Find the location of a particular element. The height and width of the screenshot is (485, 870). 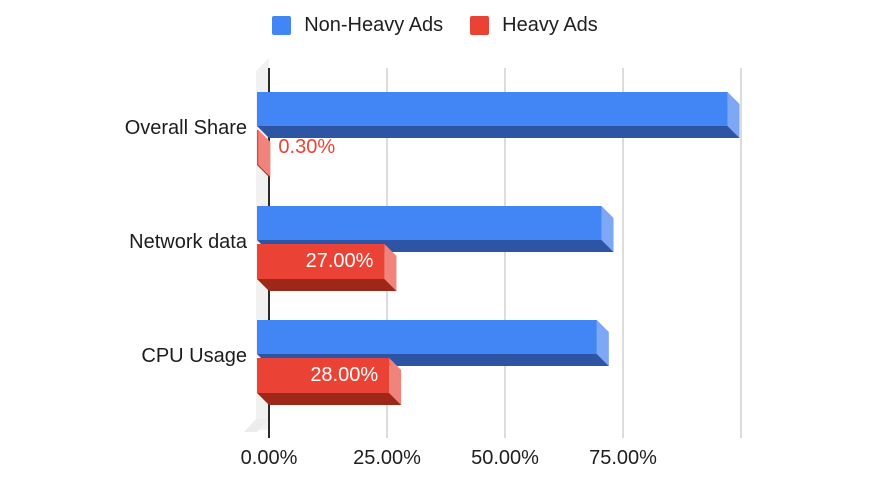

legend-swatch-heavy-ads is located at coordinates (480, 25).